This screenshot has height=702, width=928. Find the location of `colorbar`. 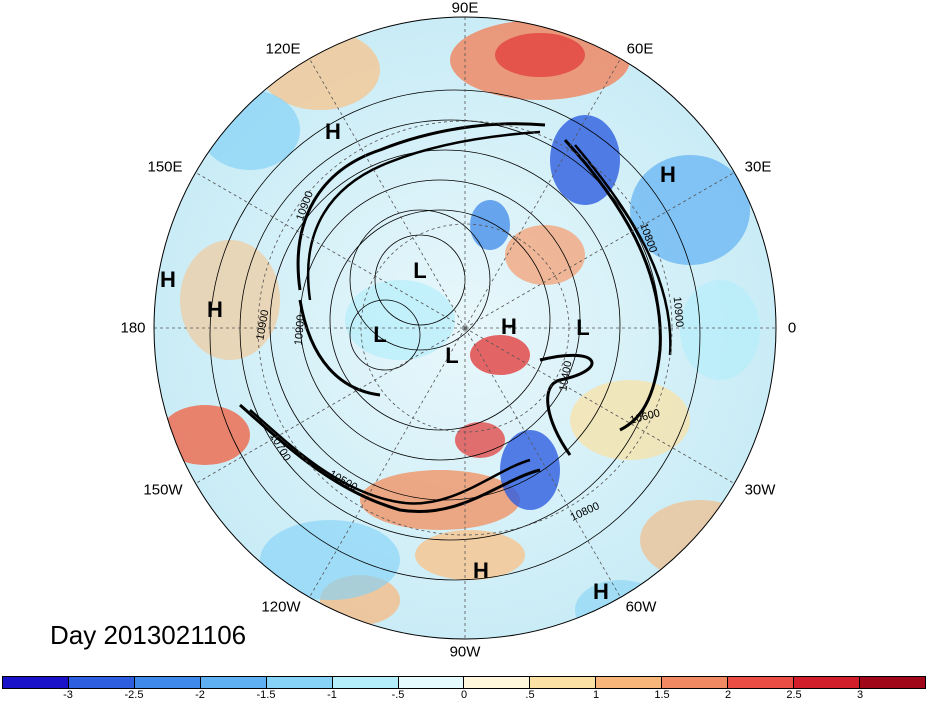

colorbar is located at coordinates (464, 682).